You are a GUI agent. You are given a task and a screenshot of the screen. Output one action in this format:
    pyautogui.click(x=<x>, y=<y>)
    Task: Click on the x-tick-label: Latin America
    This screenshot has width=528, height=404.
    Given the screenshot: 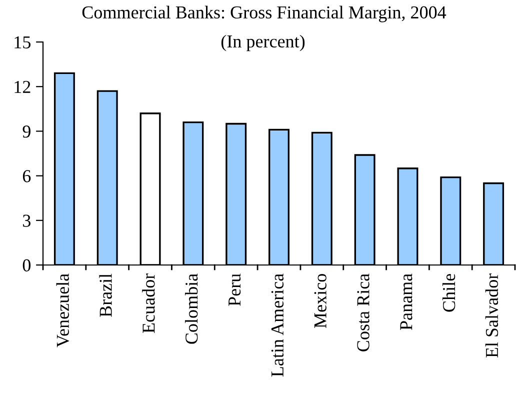 What is the action you would take?
    pyautogui.click(x=277, y=325)
    